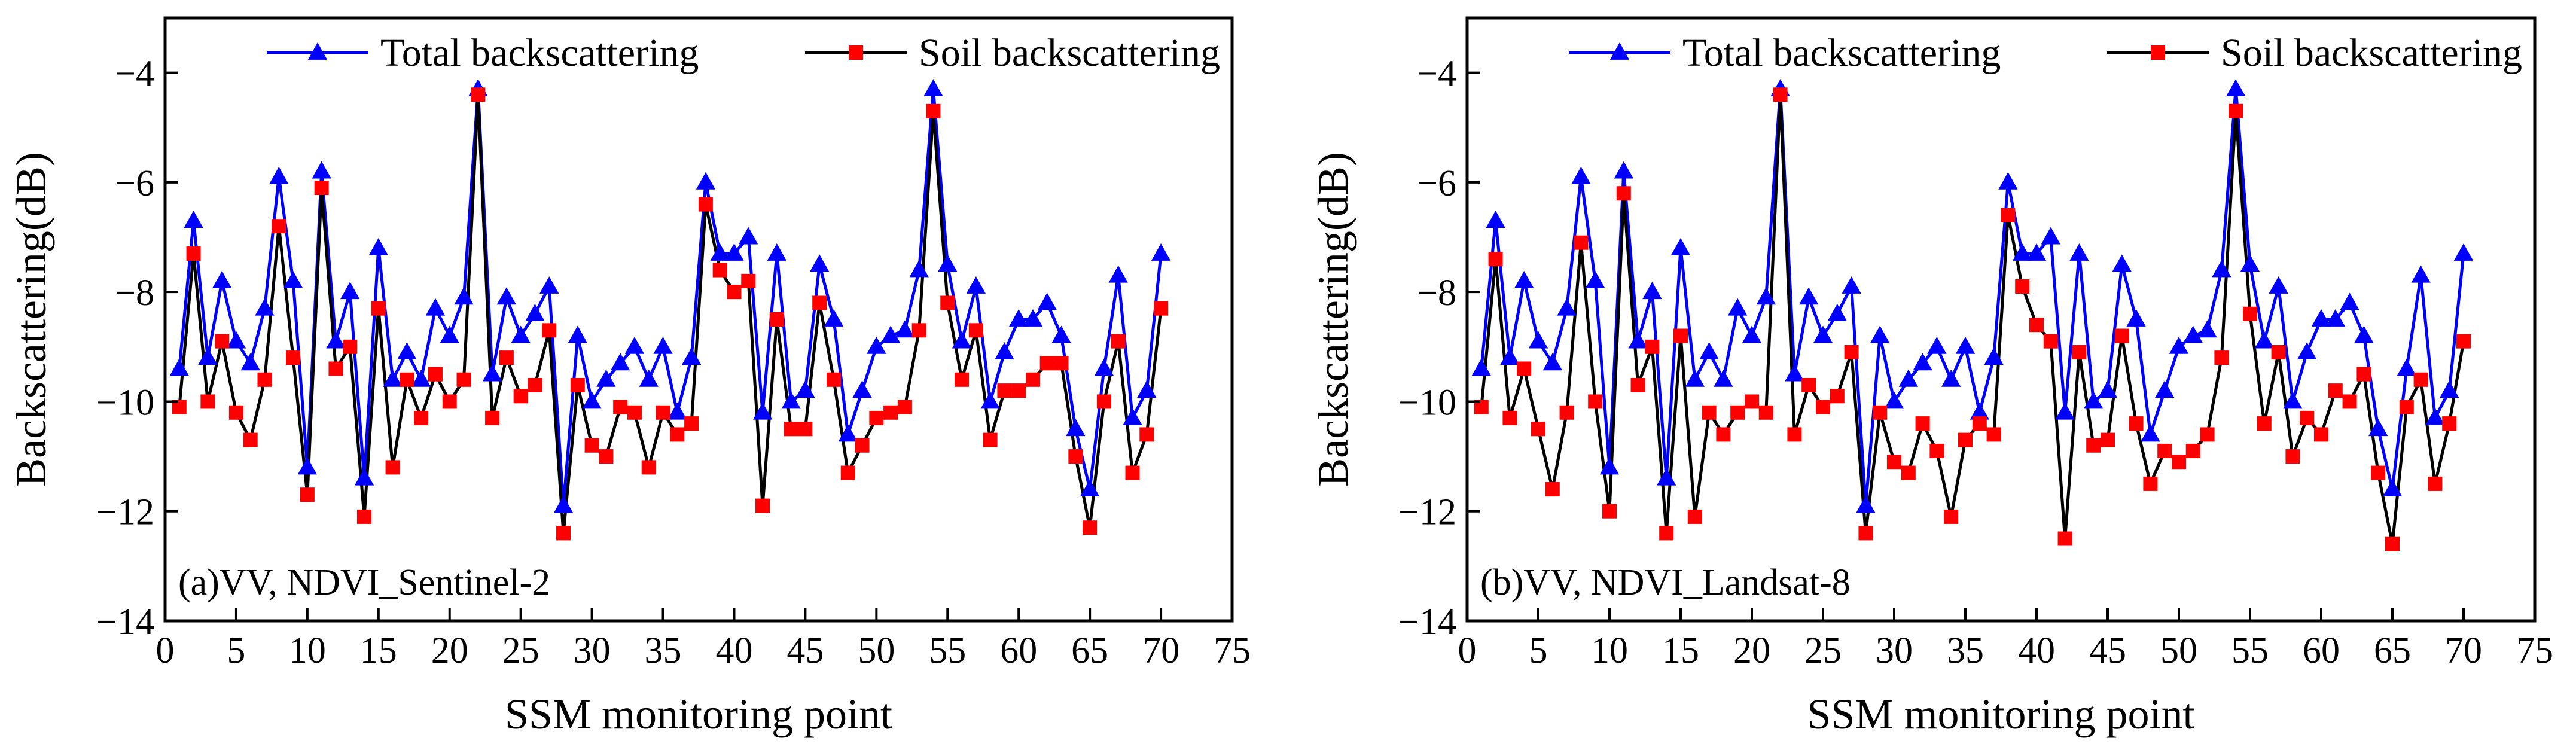 The image size is (2576, 753). I want to click on y-tick-label: −10, so click(125, 402).